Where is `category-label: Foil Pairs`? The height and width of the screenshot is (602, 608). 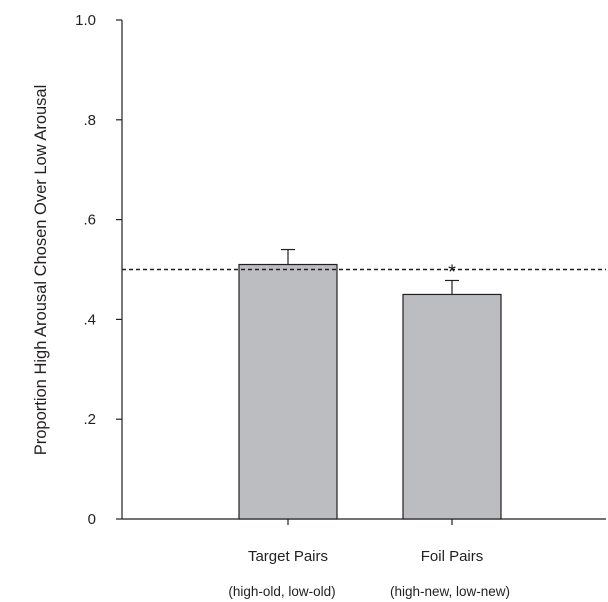 category-label: Foil Pairs is located at coordinates (452, 556).